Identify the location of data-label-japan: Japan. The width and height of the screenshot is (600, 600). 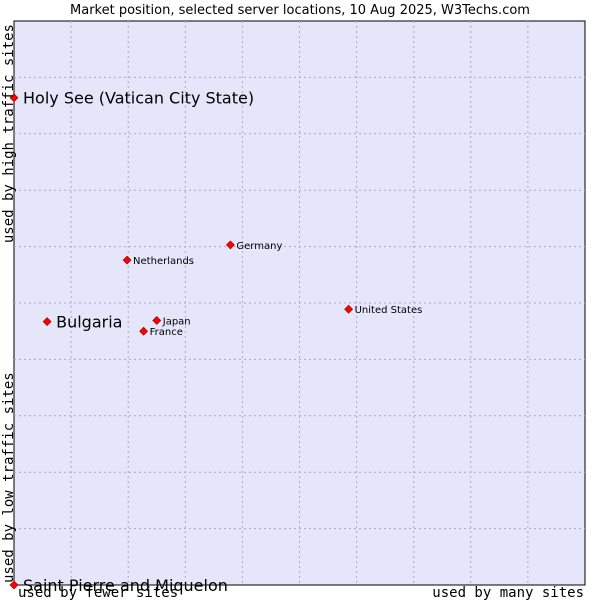
(176, 321).